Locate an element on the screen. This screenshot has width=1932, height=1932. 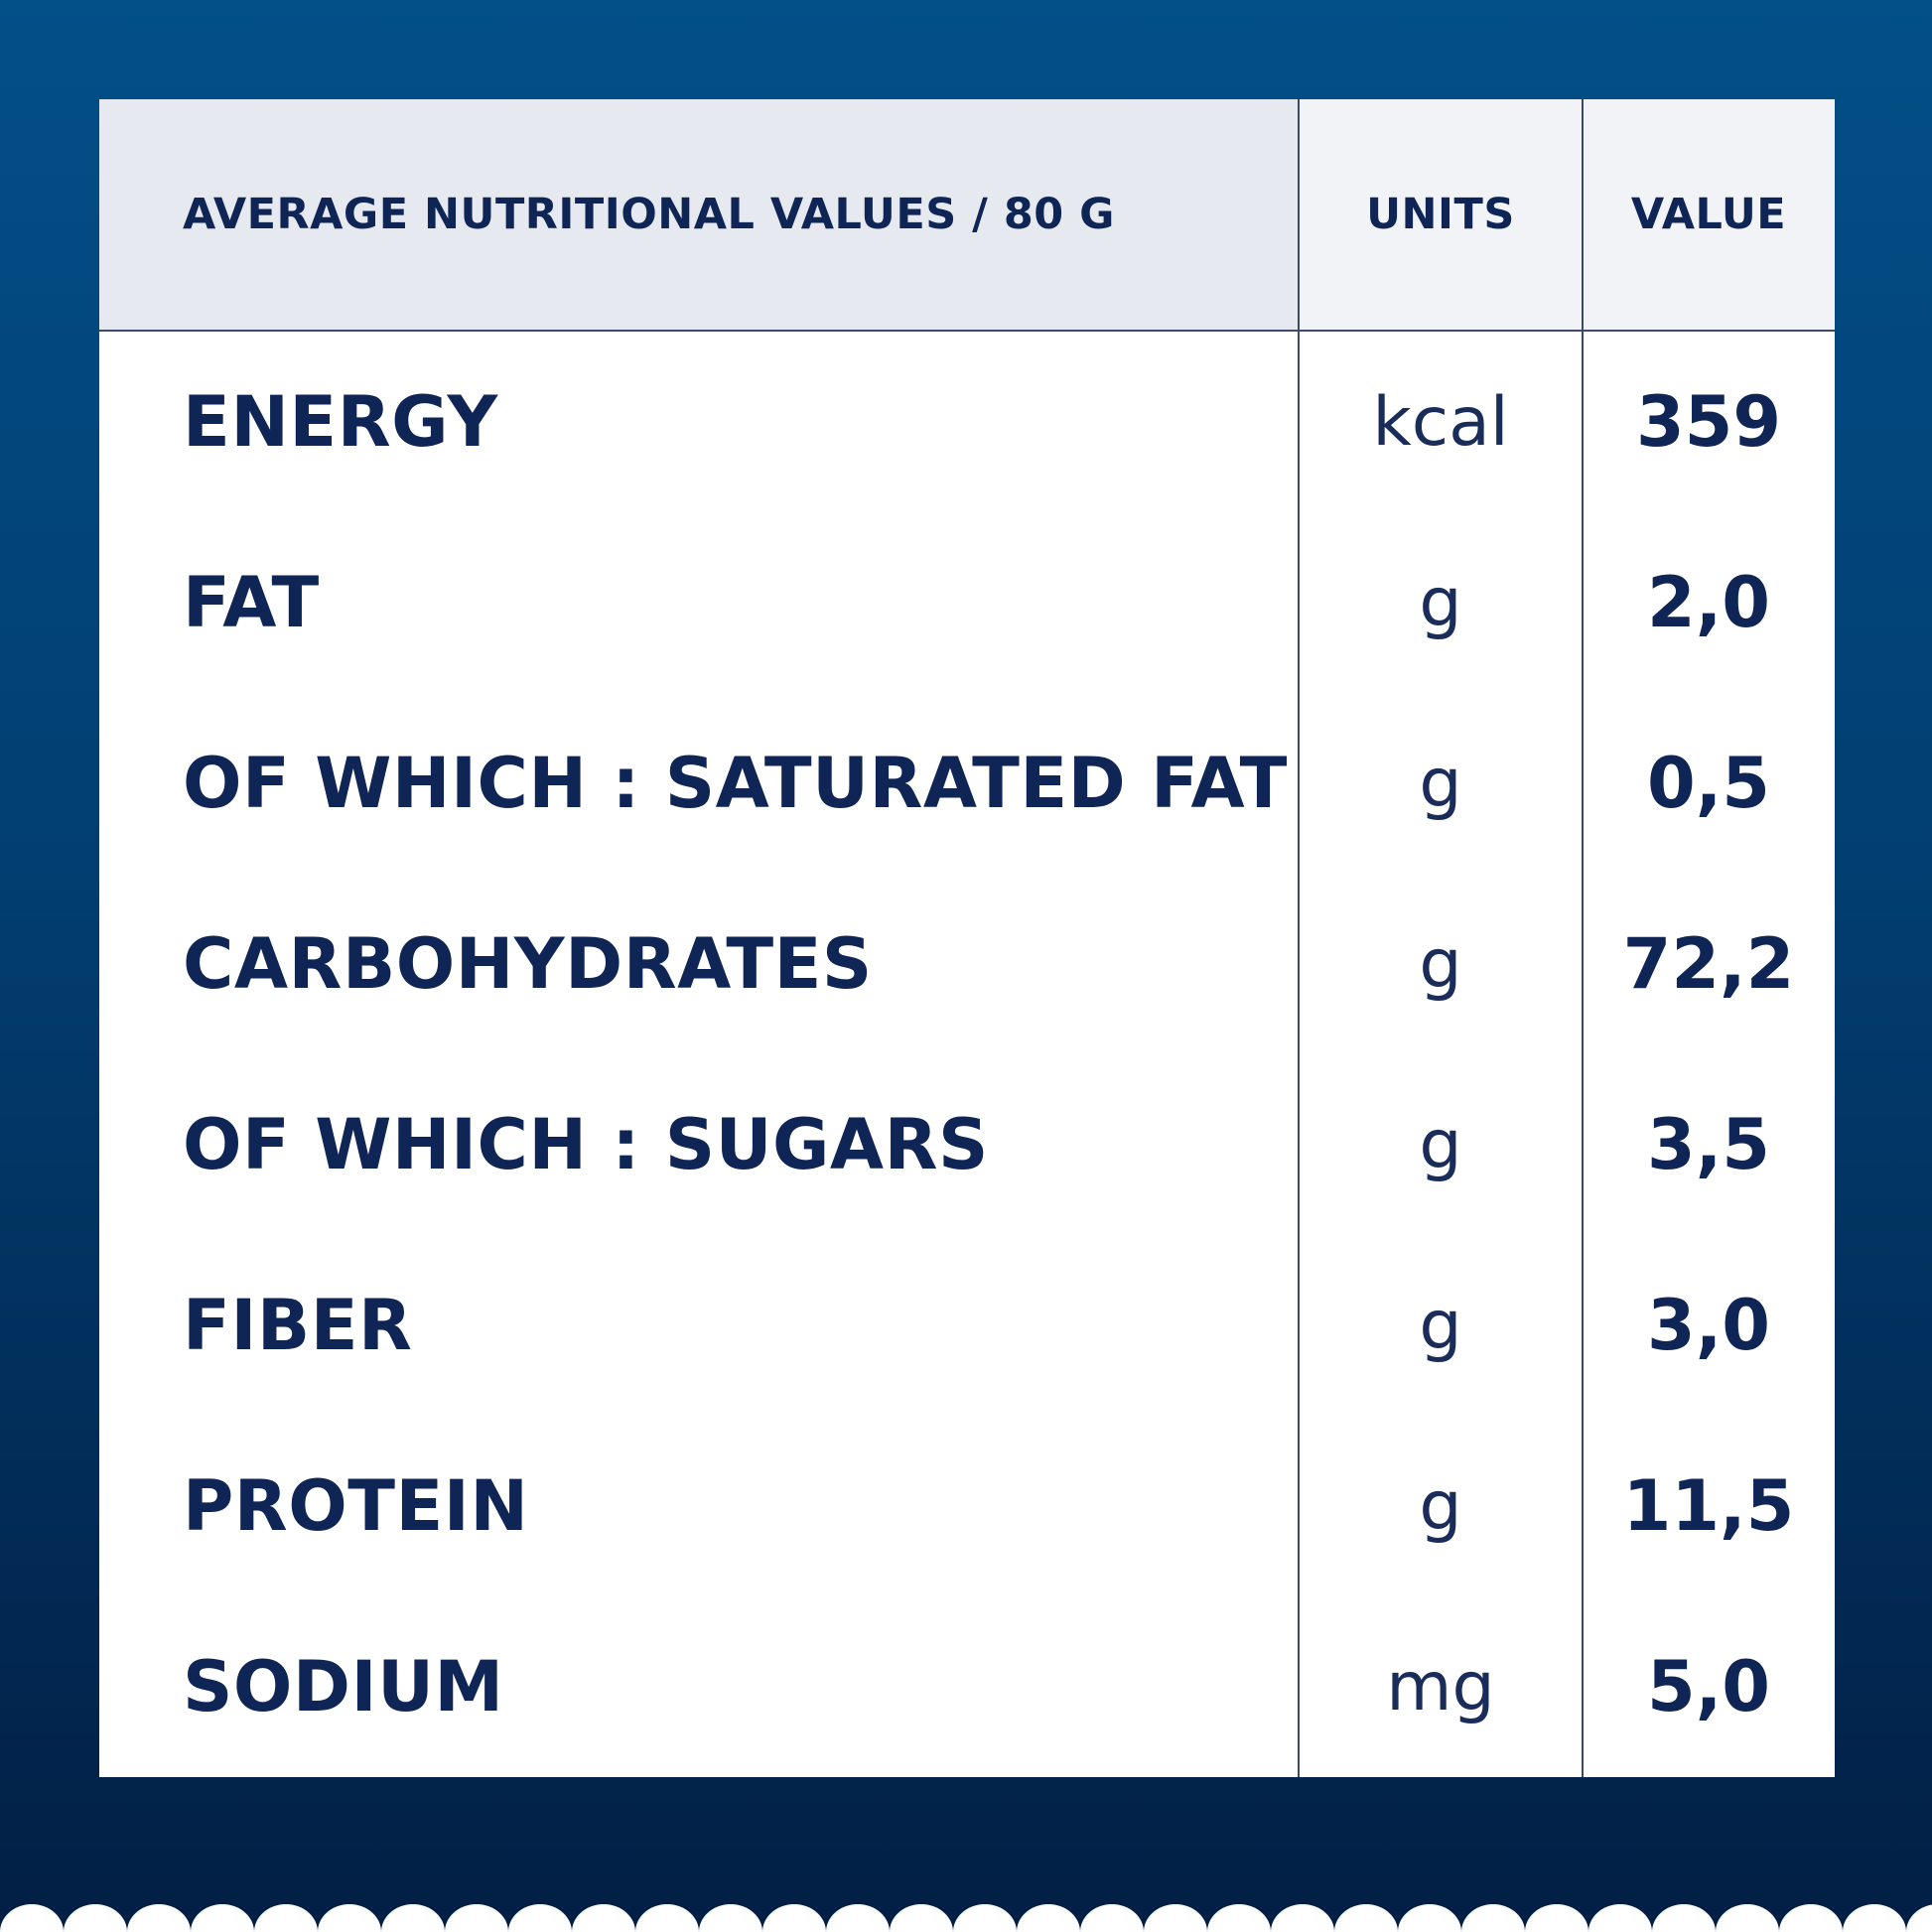
row-protein-unit: g is located at coordinates (1440, 1506).